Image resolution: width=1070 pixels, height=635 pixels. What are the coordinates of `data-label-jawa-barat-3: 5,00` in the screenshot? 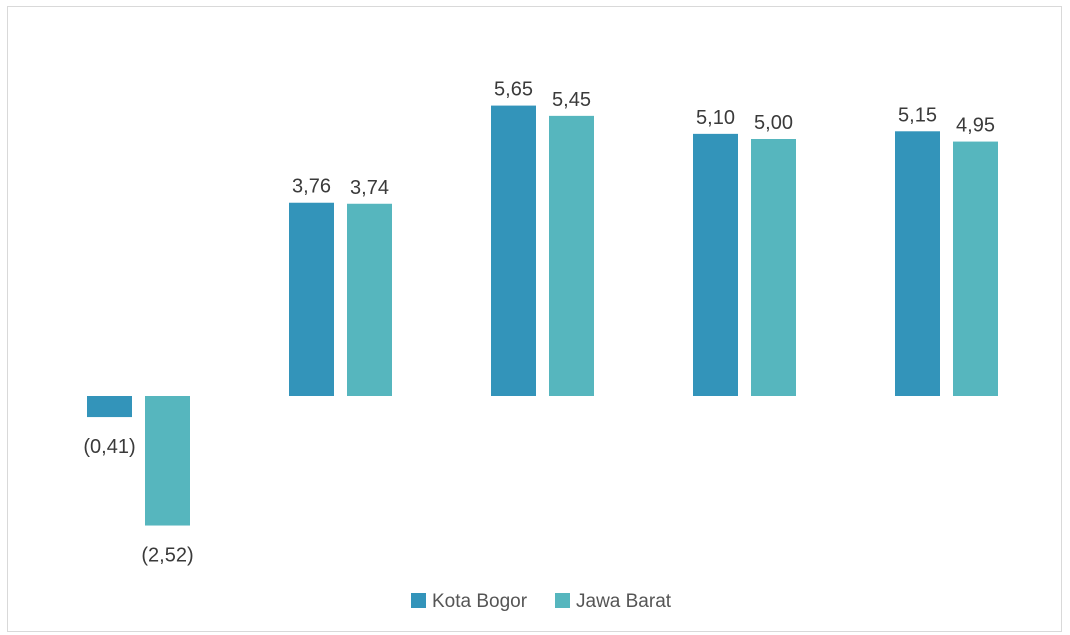 It's located at (773, 123).